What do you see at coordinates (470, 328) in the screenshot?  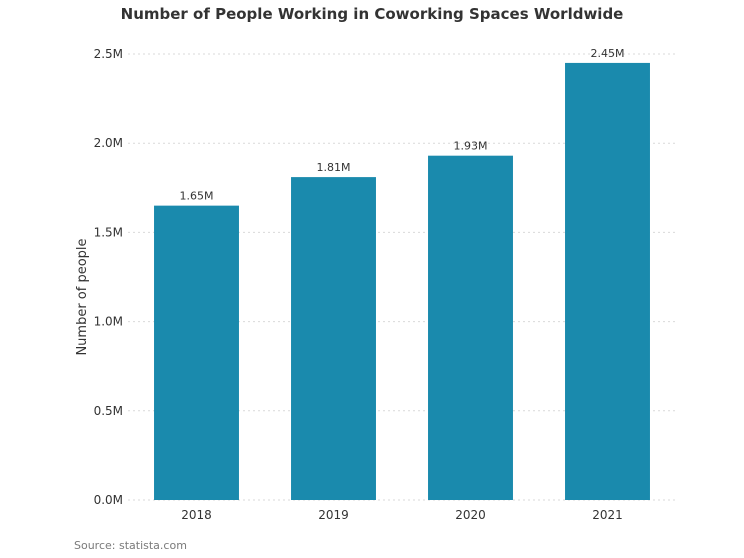 I see `bar-2020` at bounding box center [470, 328].